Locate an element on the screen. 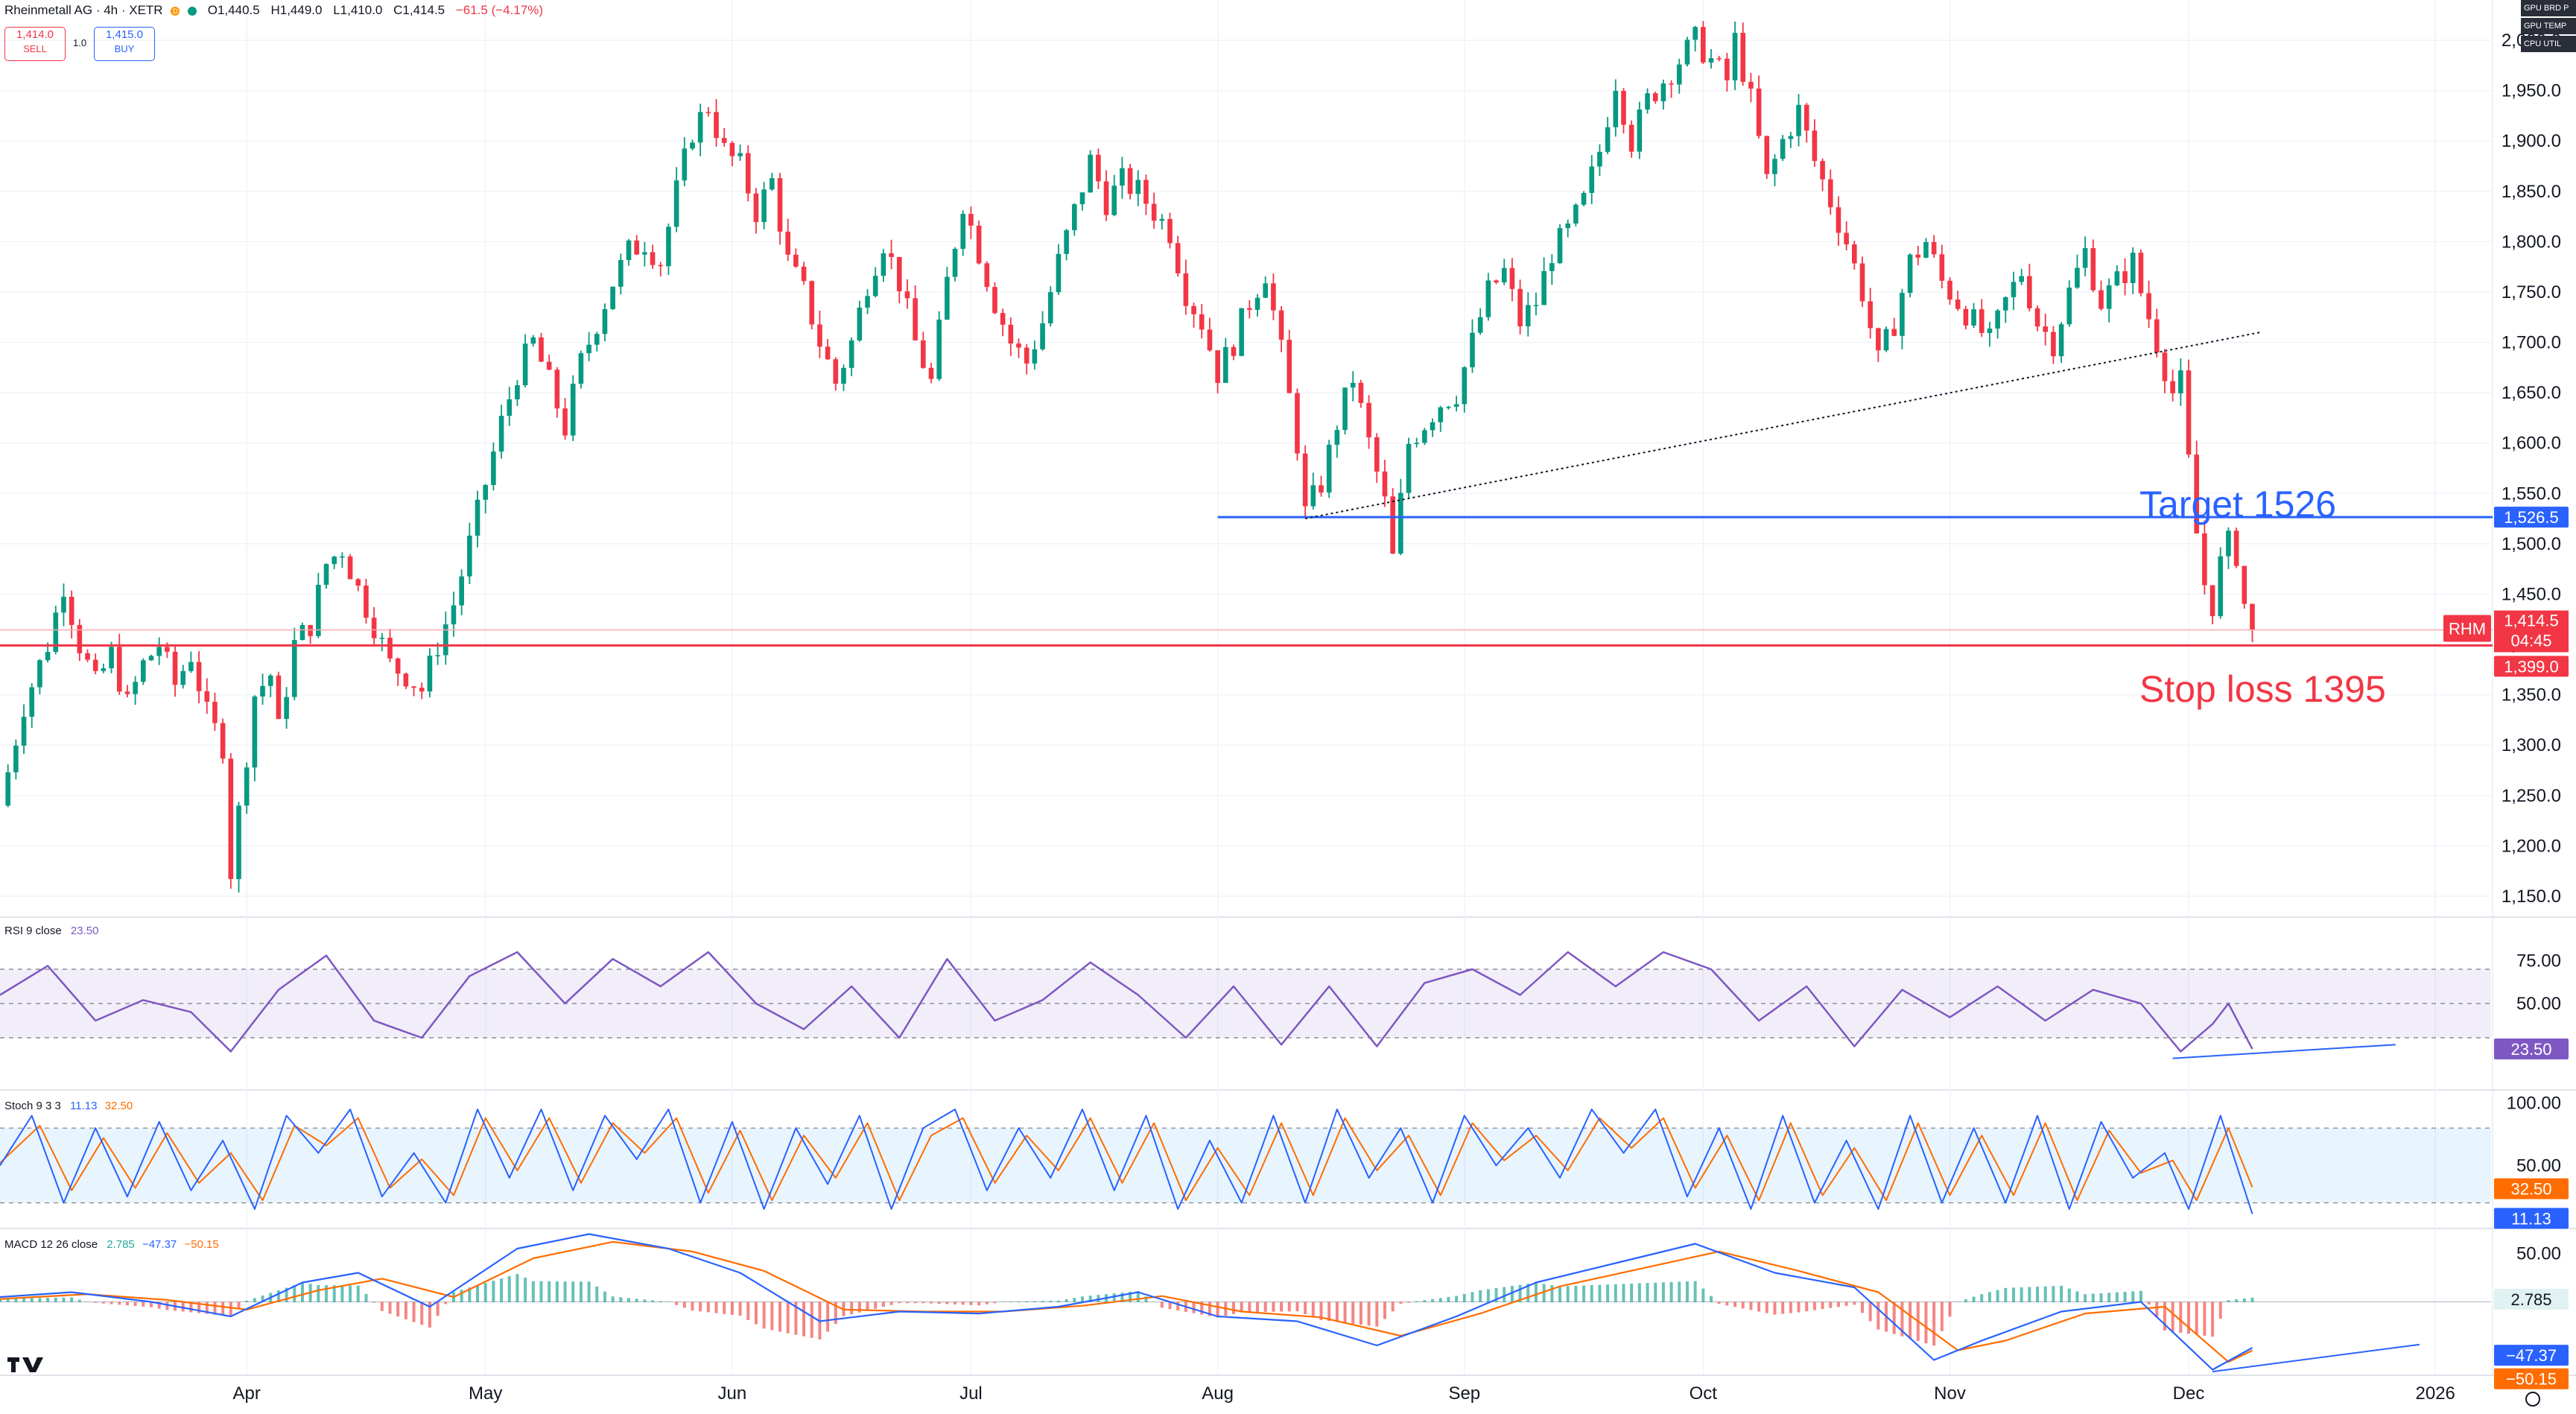  target-annotation: Target 1526 is located at coordinates (2238, 504).